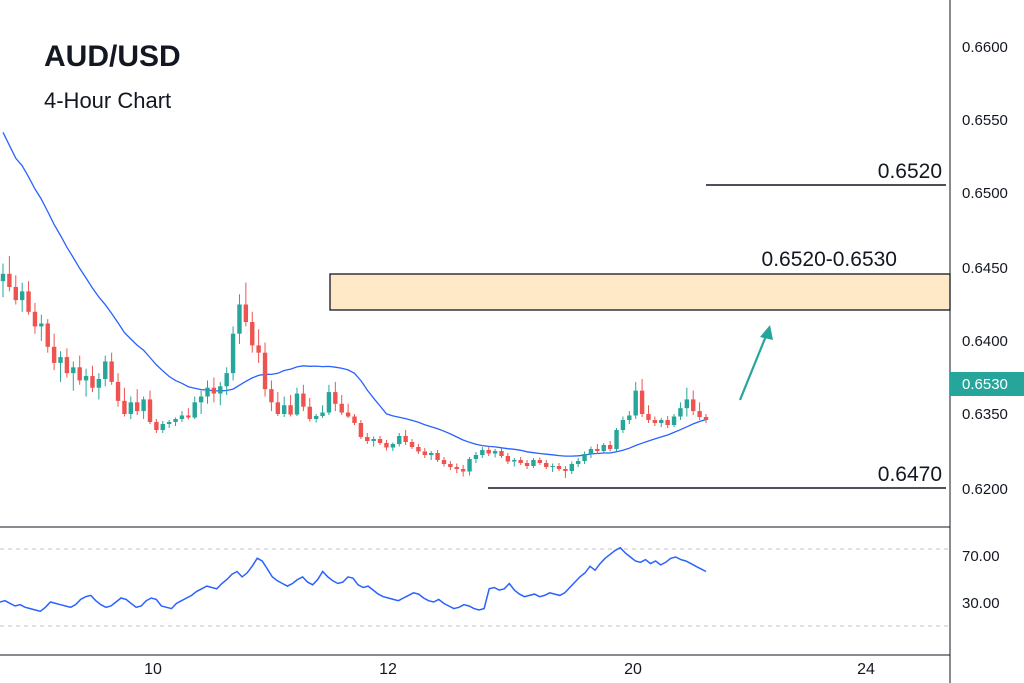  Describe the element at coordinates (754, 365) in the screenshot. I see `up-arrow-shaft` at that location.